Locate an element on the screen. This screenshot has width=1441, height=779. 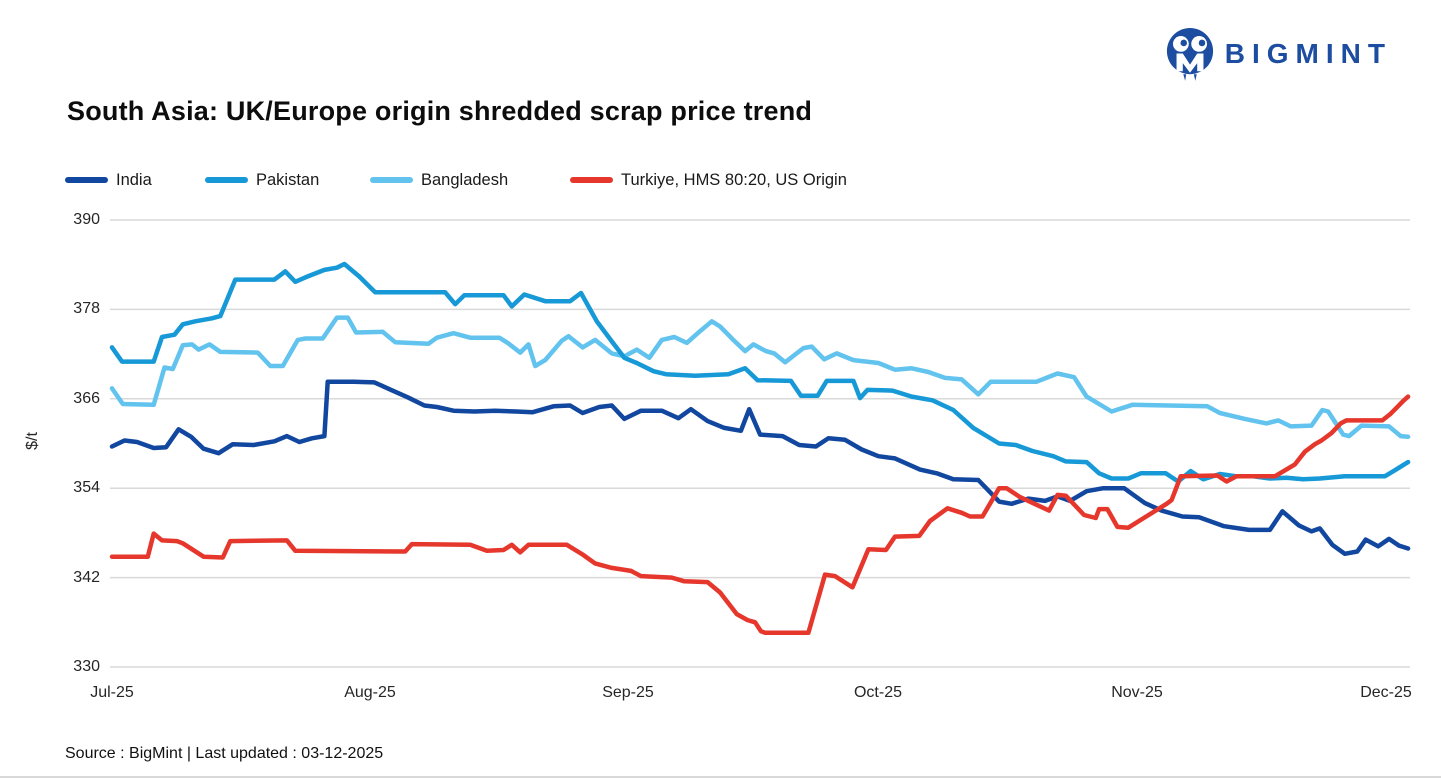
legend-item-turkiye: Turkiye, HMS 80:20, US Origin is located at coordinates (708, 180).